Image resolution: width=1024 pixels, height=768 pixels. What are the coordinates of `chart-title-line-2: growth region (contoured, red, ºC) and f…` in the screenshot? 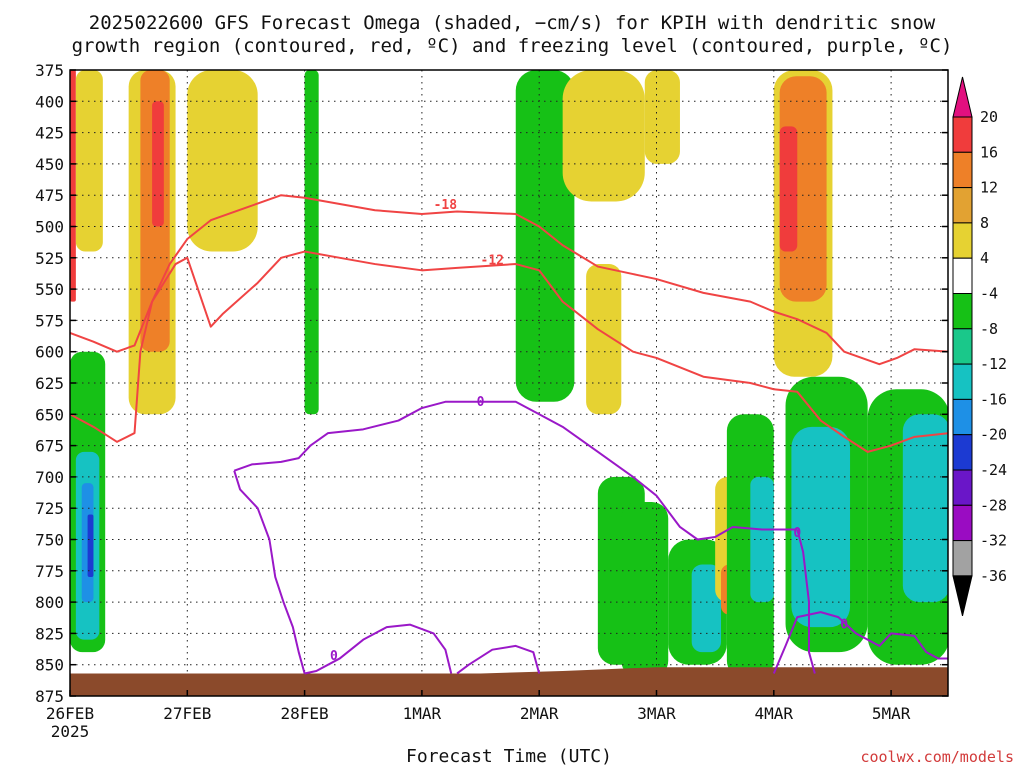 It's located at (512, 46).